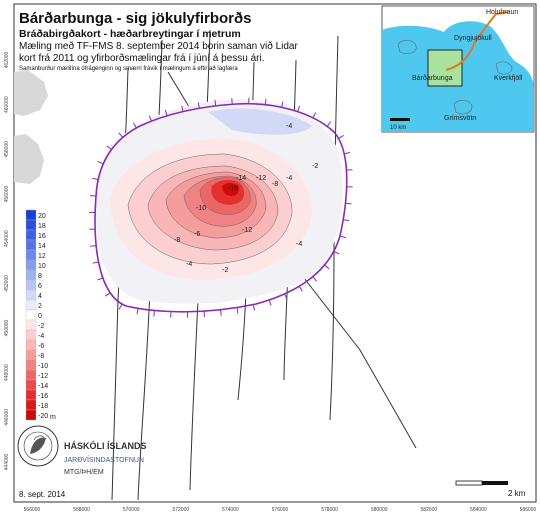 Image resolution: width=540 pixels, height=520 pixels. Describe the element at coordinates (42, 216) in the screenshot. I see `legend-label: 20` at that location.